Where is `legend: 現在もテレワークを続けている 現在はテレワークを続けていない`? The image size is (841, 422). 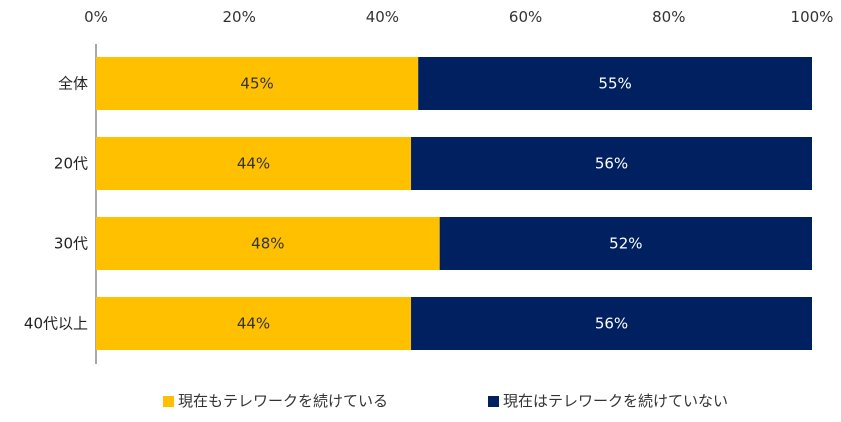
legend: 現在もテレワークを続けている 現在はテレワークを続けていない is located at coordinates (445, 401).